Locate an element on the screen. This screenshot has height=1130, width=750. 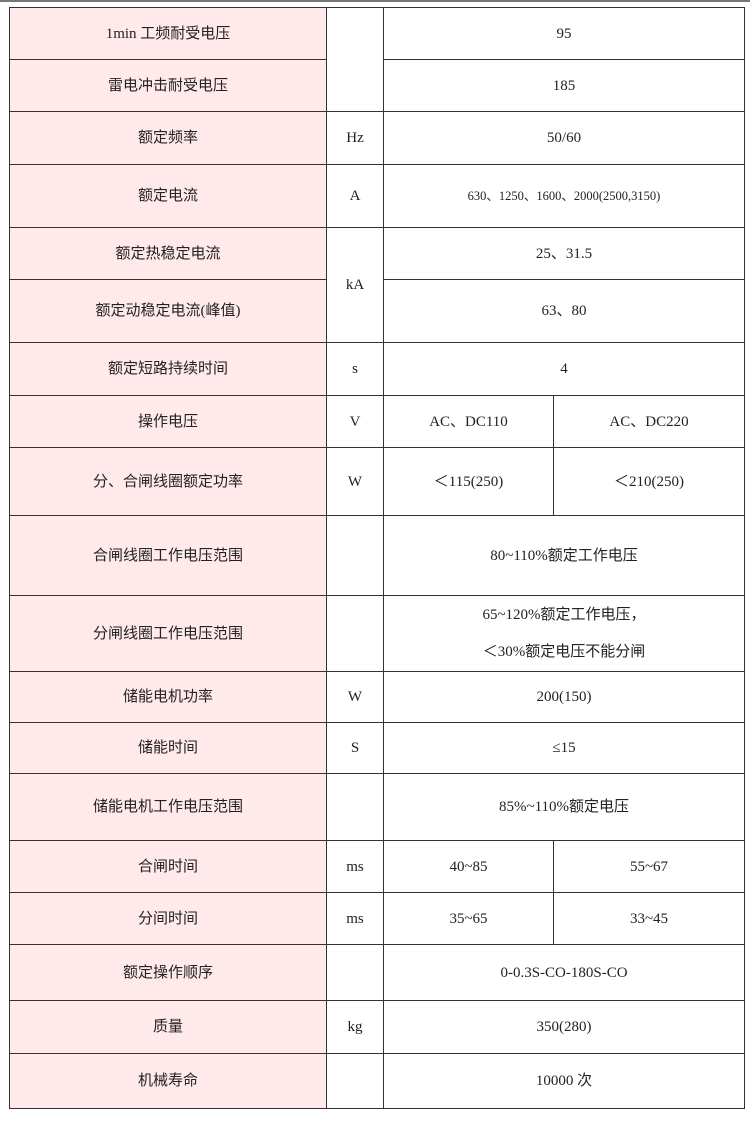
row-value: 95 is located at coordinates (564, 33).